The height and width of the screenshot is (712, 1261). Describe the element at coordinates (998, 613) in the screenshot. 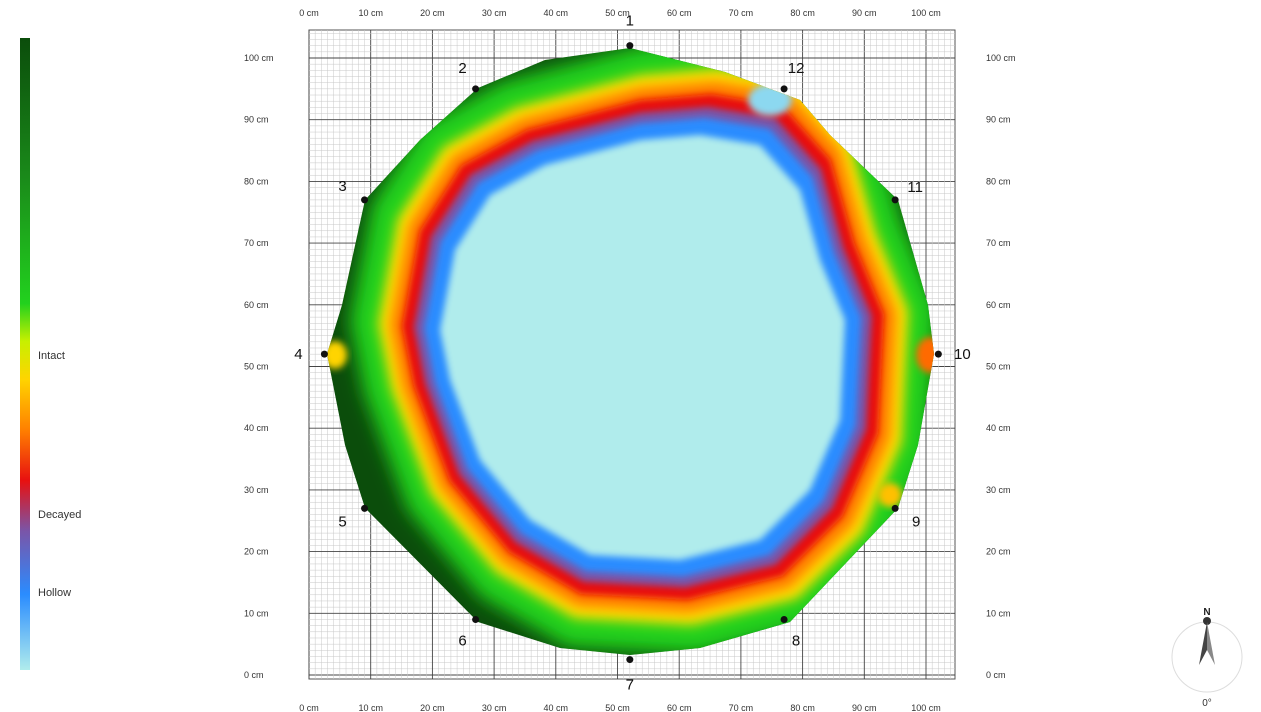

I see `y-tick-label-right: 10 cm` at that location.